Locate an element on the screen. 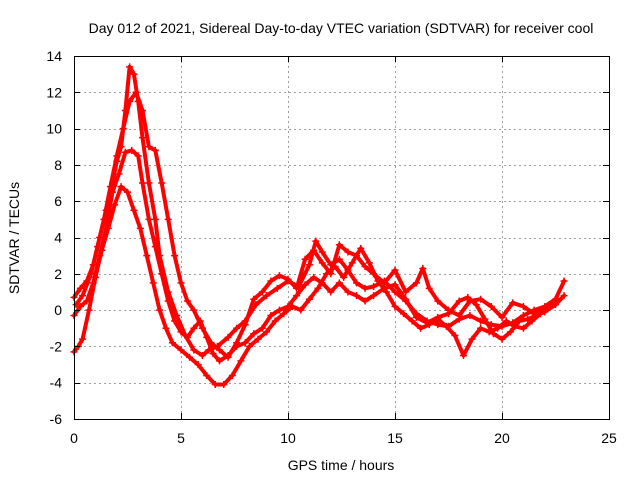 The image size is (640, 480). y-tick-labels: -6 -4 -2 0 2 4 6 8 10 12 14 is located at coordinates (54, 237).